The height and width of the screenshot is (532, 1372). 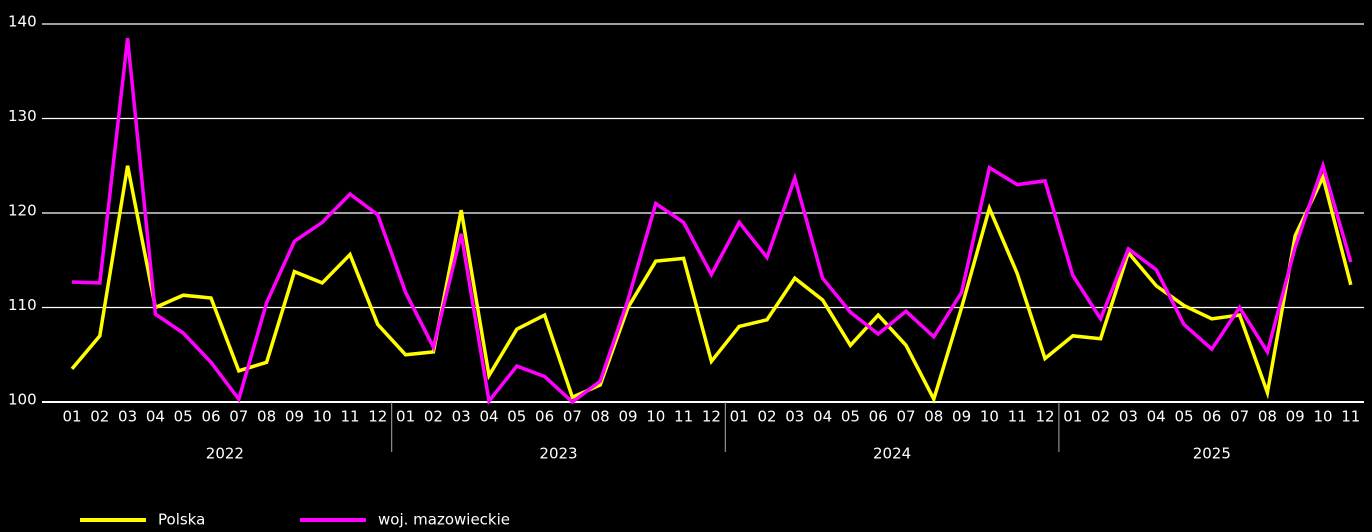 What do you see at coordinates (558, 454) in the screenshot?
I see `year-label: 2023` at bounding box center [558, 454].